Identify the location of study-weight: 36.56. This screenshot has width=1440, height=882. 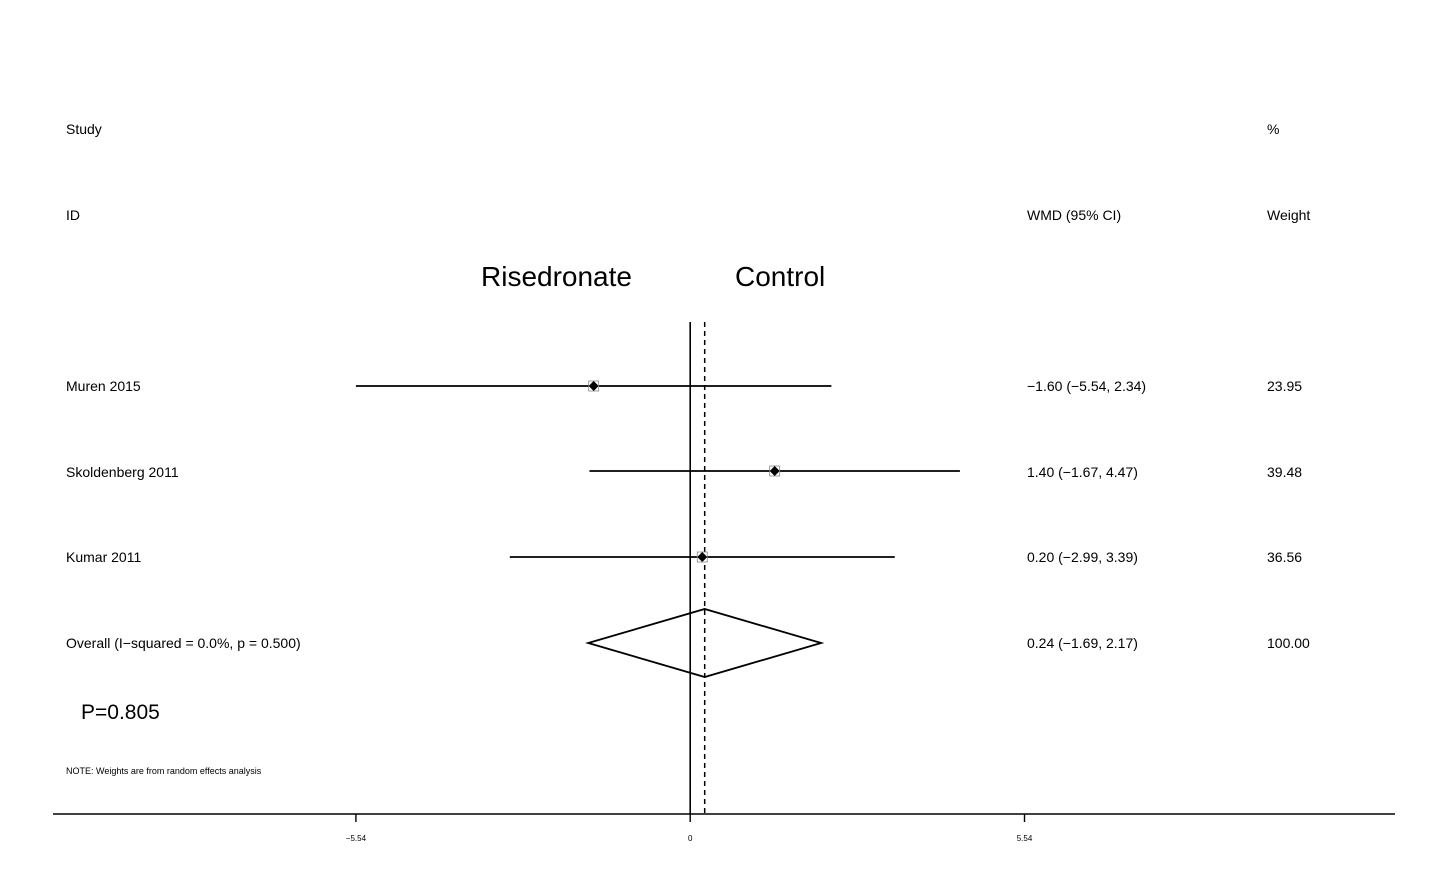
(1285, 557).